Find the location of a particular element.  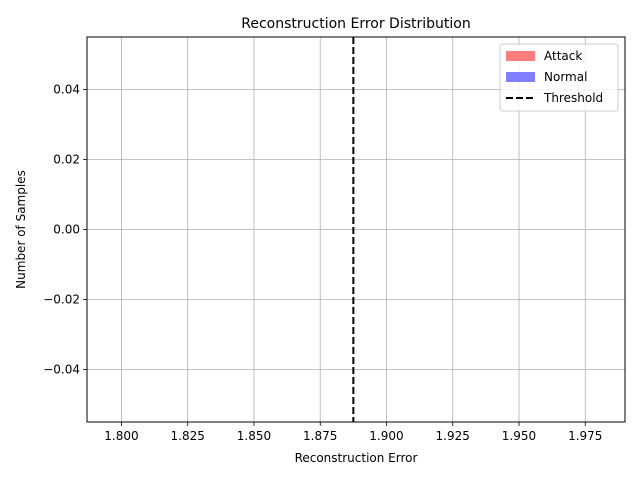

x-tick-label: 1.800 is located at coordinates (121, 436).